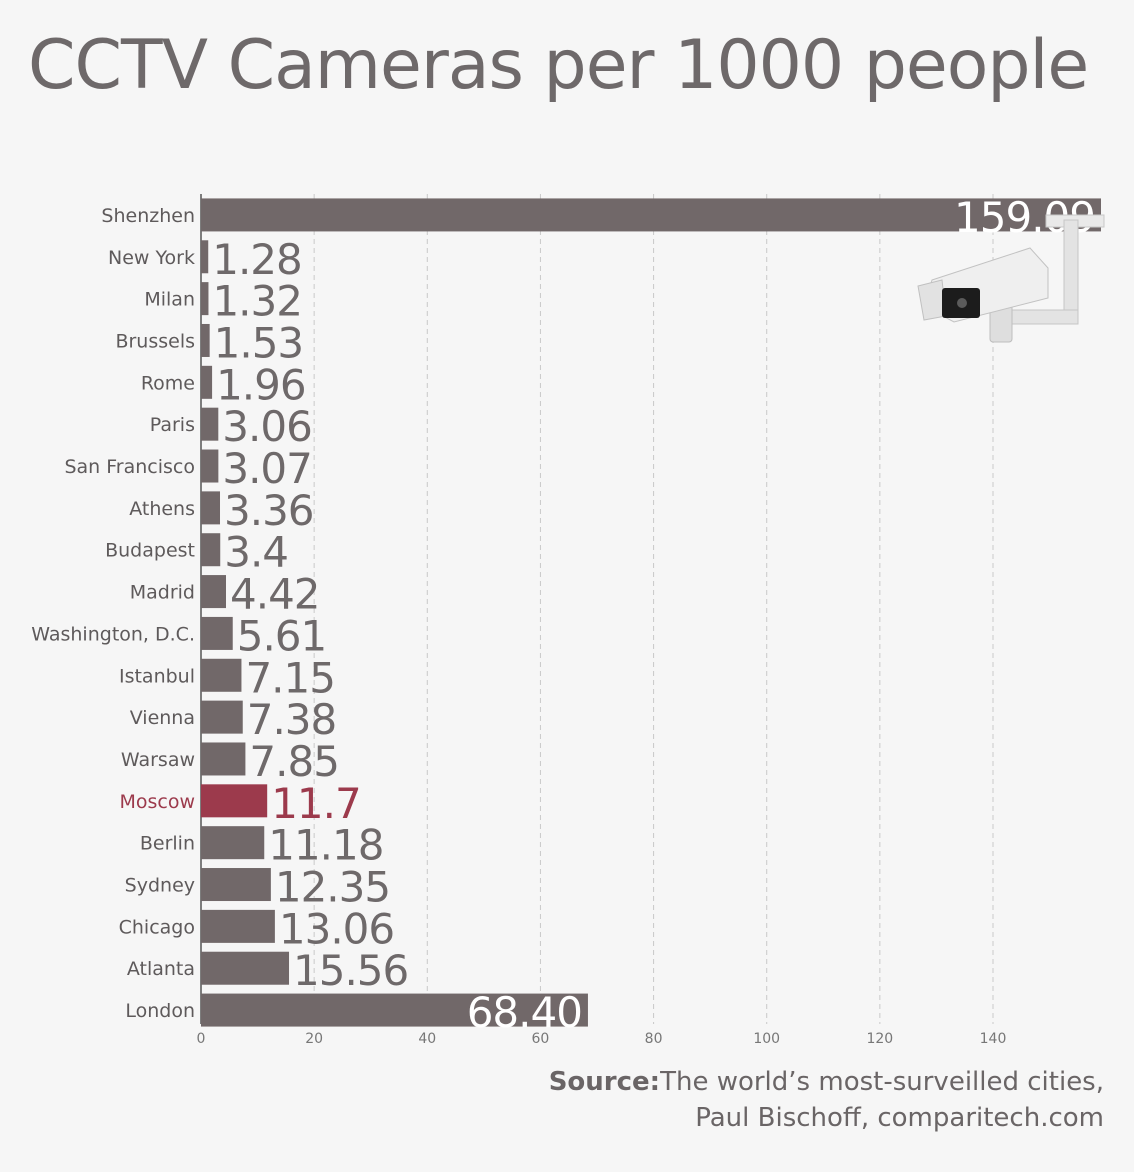 The height and width of the screenshot is (1172, 1134). What do you see at coordinates (151, 258) in the screenshot?
I see `category-label: New York` at bounding box center [151, 258].